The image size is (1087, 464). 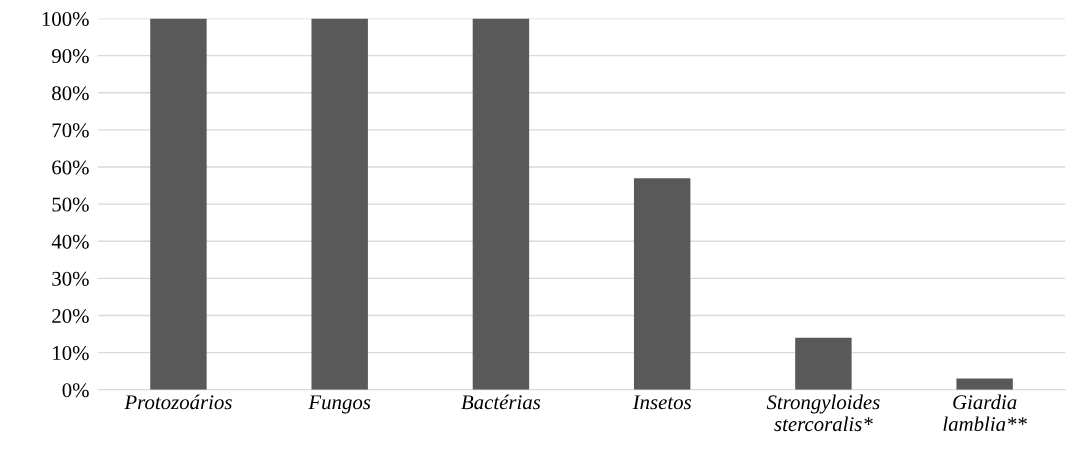 I want to click on x-tick-label: Bactérias, so click(x=501, y=402).